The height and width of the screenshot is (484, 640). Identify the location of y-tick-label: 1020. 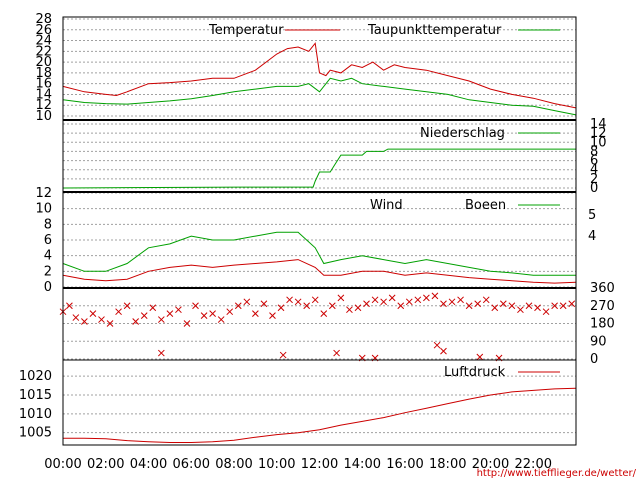
(35, 376).